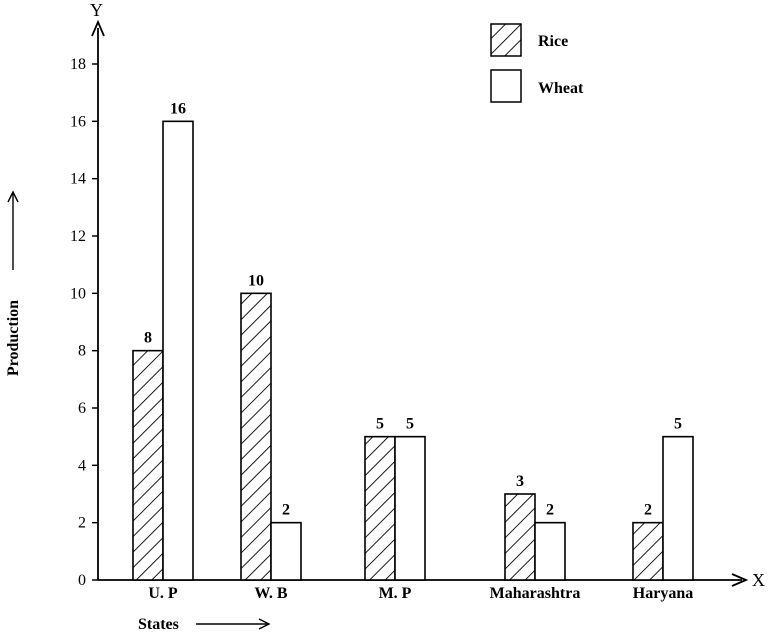  Describe the element at coordinates (537, 63) in the screenshot. I see `legend: Rice Wheat` at that location.